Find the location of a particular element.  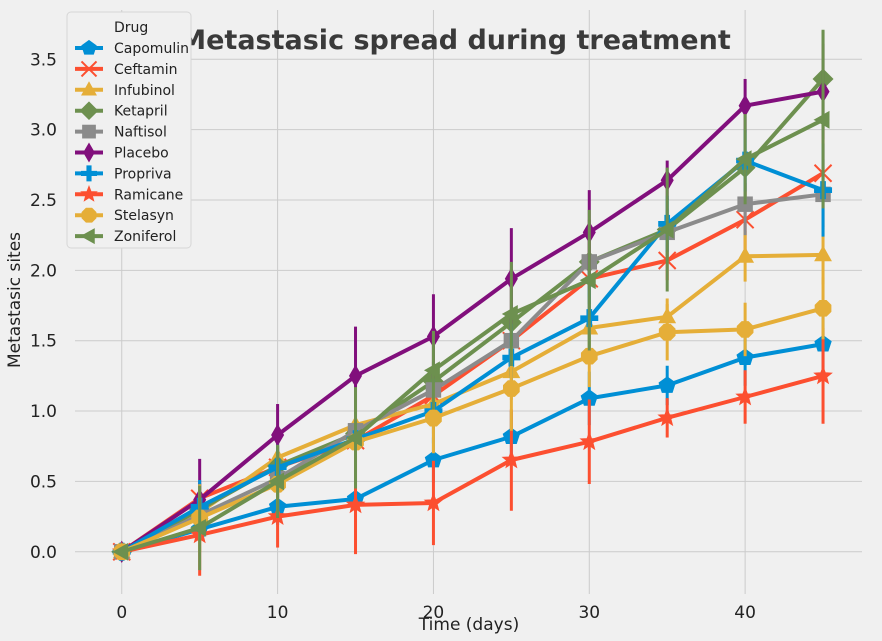

x-tick-label: 30 is located at coordinates (589, 613).